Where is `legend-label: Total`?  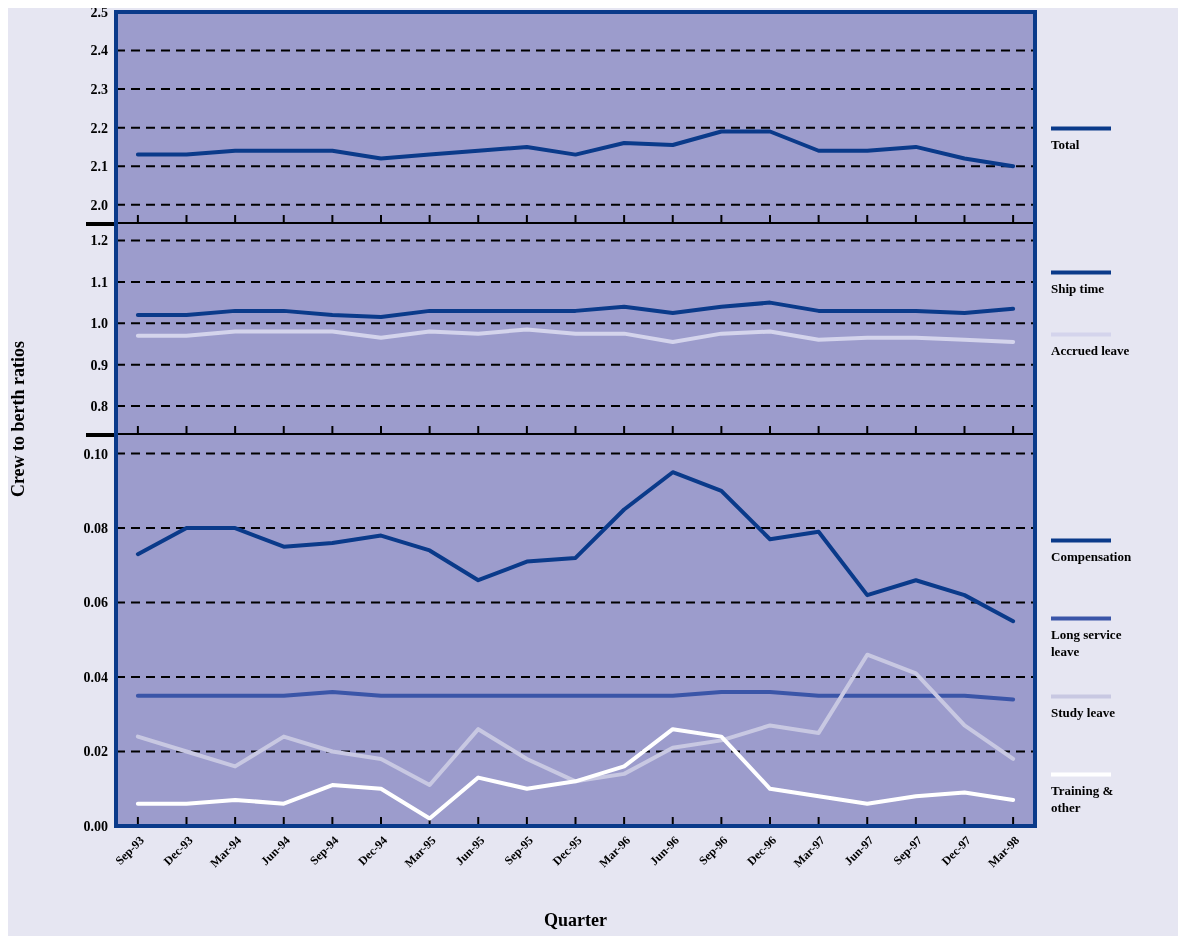
legend-label: Total is located at coordinates (1065, 144).